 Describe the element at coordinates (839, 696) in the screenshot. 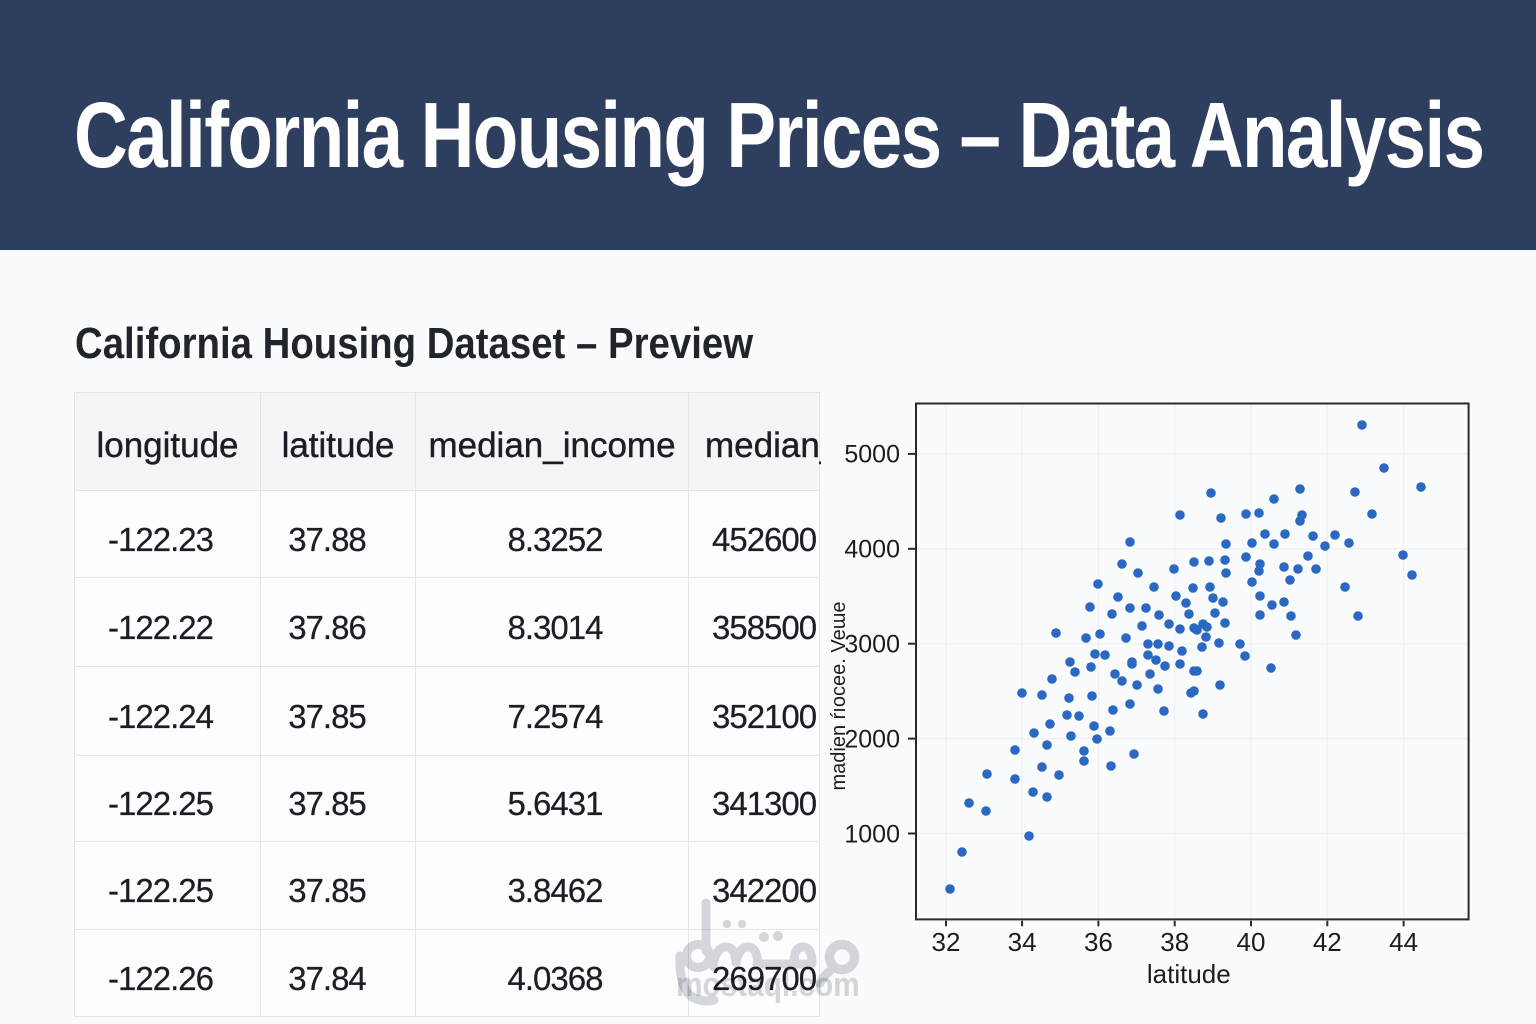

I see `svg-text: madien ŕıocee. Veɯe` at that location.